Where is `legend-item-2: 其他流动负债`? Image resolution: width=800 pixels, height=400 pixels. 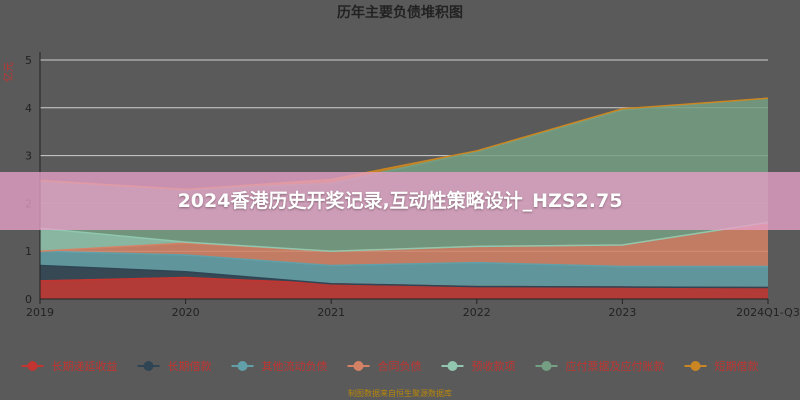
legend-item-2: 其他流动负债 is located at coordinates (279, 366).